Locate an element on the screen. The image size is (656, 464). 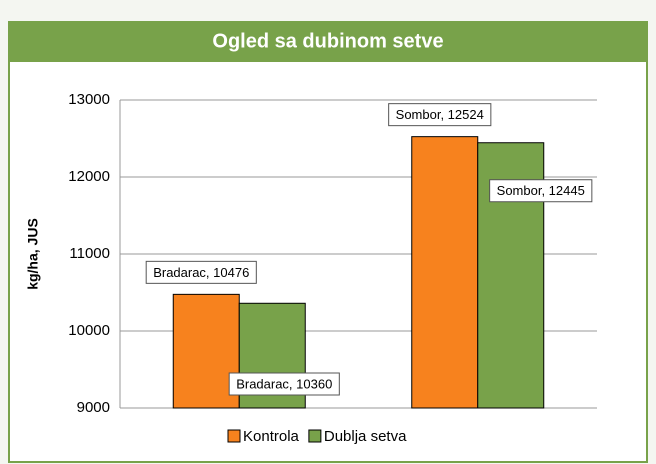
data-label: Bradarac, 10476 is located at coordinates (201, 272).